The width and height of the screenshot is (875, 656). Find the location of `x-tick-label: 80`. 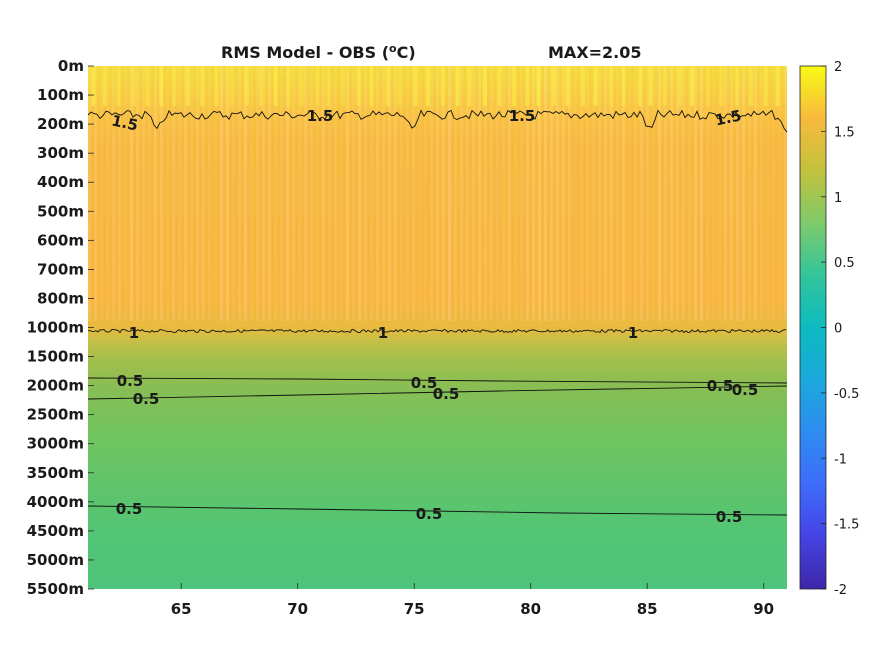

x-tick-label: 80 is located at coordinates (530, 609).